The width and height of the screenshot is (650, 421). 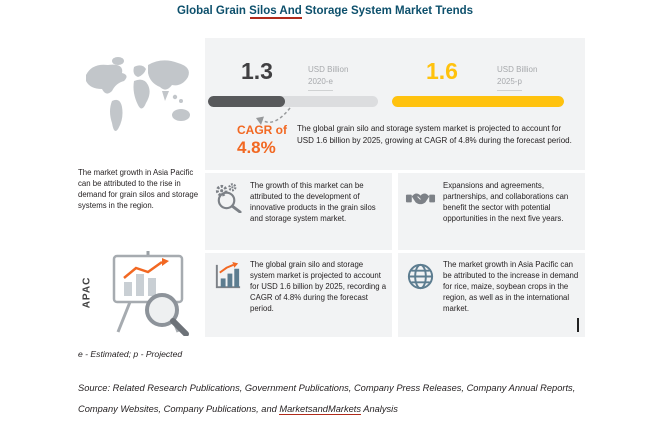 I want to click on market-meta-2025: USD Billion 2025-p, so click(x=517, y=77).